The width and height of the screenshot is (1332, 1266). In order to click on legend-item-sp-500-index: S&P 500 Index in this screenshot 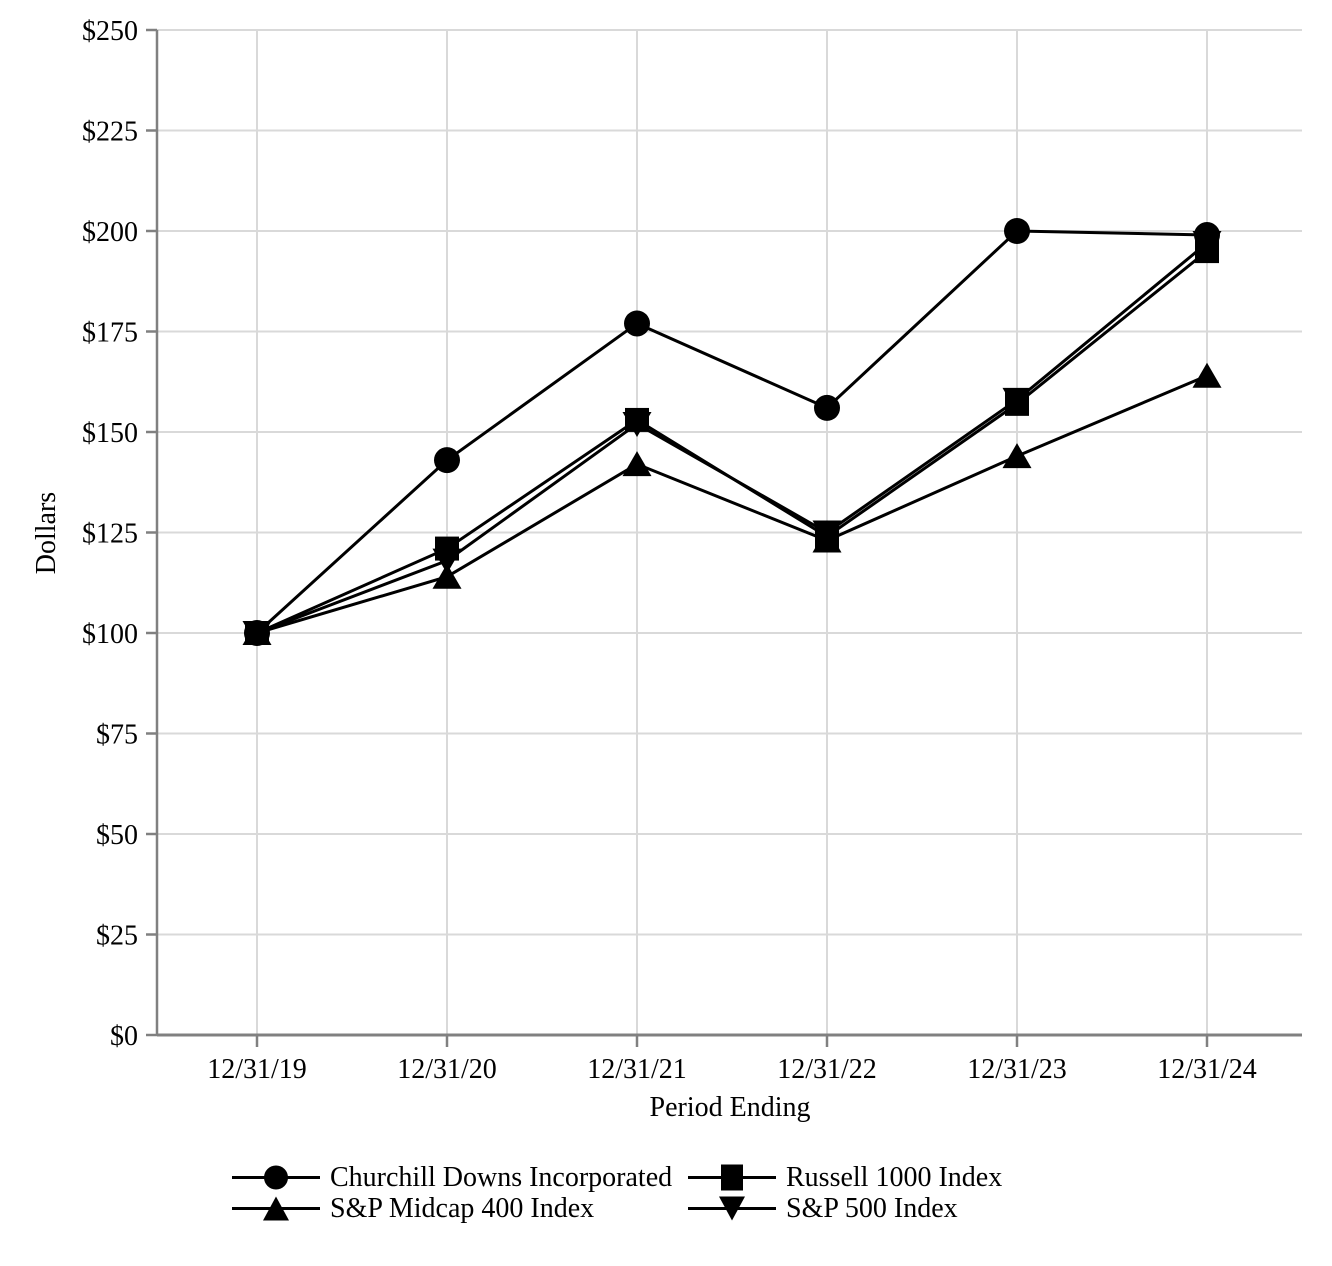, I will do `click(845, 1208)`.